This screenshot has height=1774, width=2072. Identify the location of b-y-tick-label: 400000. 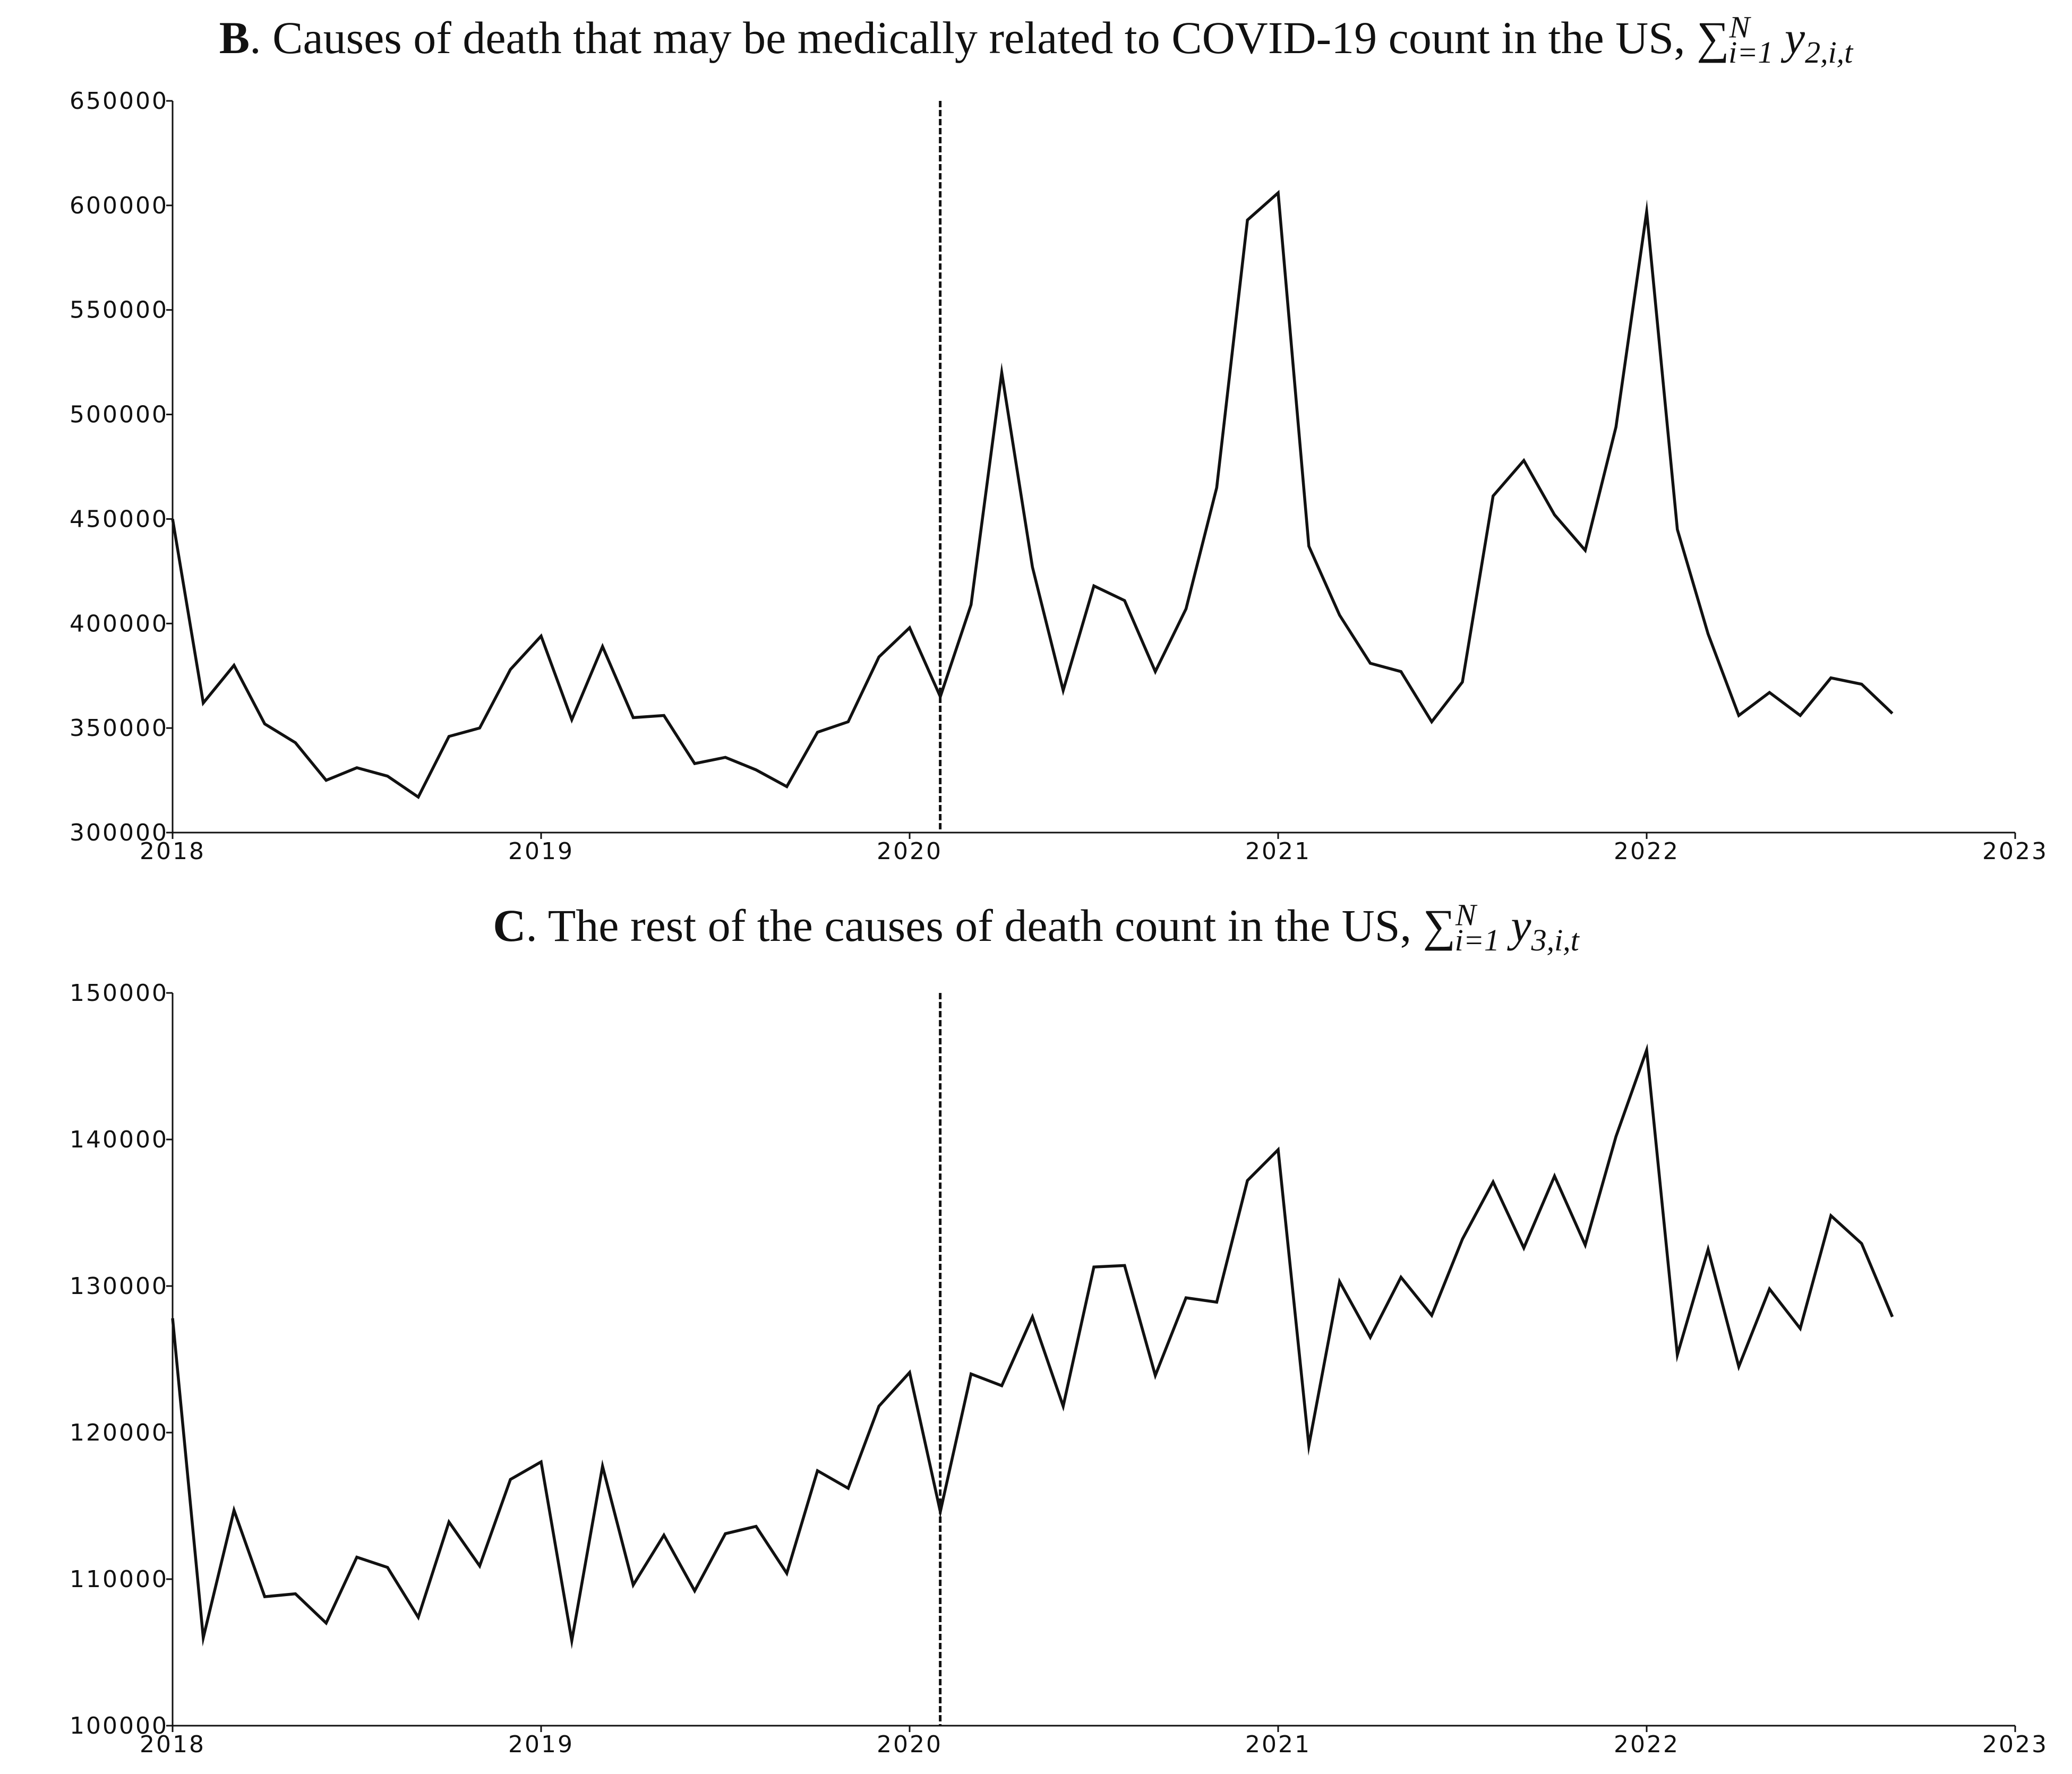
(119, 623).